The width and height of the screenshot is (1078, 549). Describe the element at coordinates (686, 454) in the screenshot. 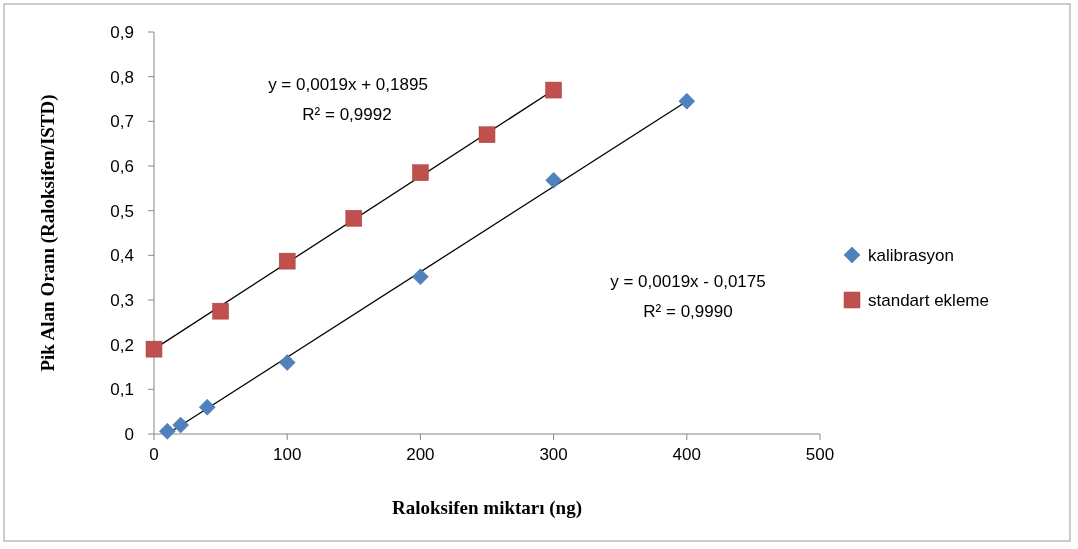

I see `x-tick-label: 400` at that location.